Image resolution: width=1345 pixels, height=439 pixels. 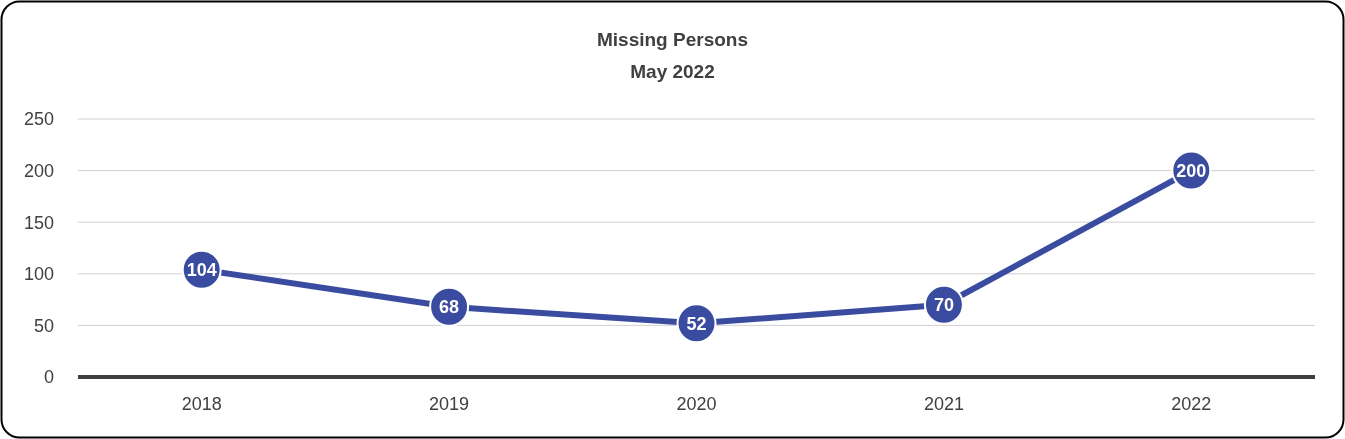 I want to click on x-tick-label: 2021, so click(x=943, y=404).